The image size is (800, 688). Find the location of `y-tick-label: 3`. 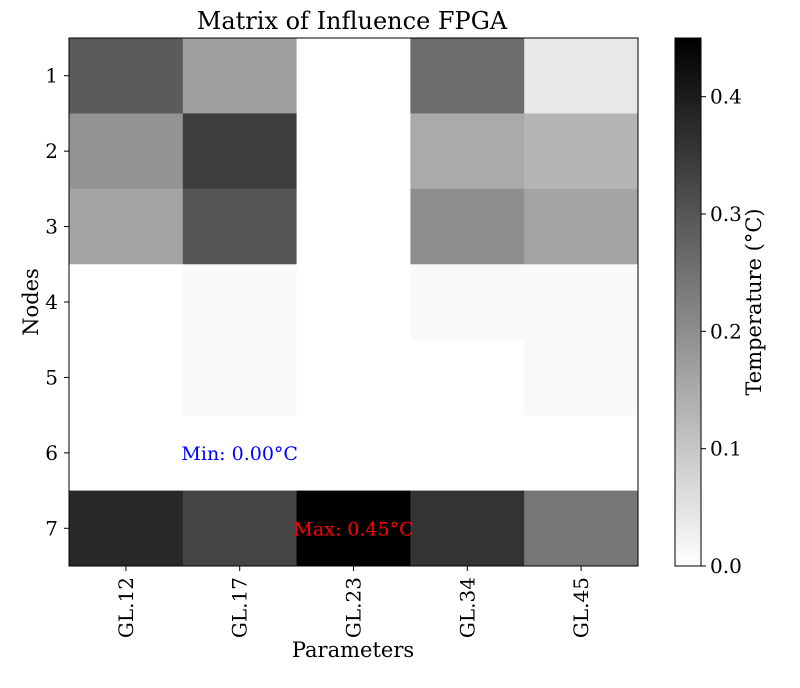

y-tick-label: 3 is located at coordinates (51, 227).